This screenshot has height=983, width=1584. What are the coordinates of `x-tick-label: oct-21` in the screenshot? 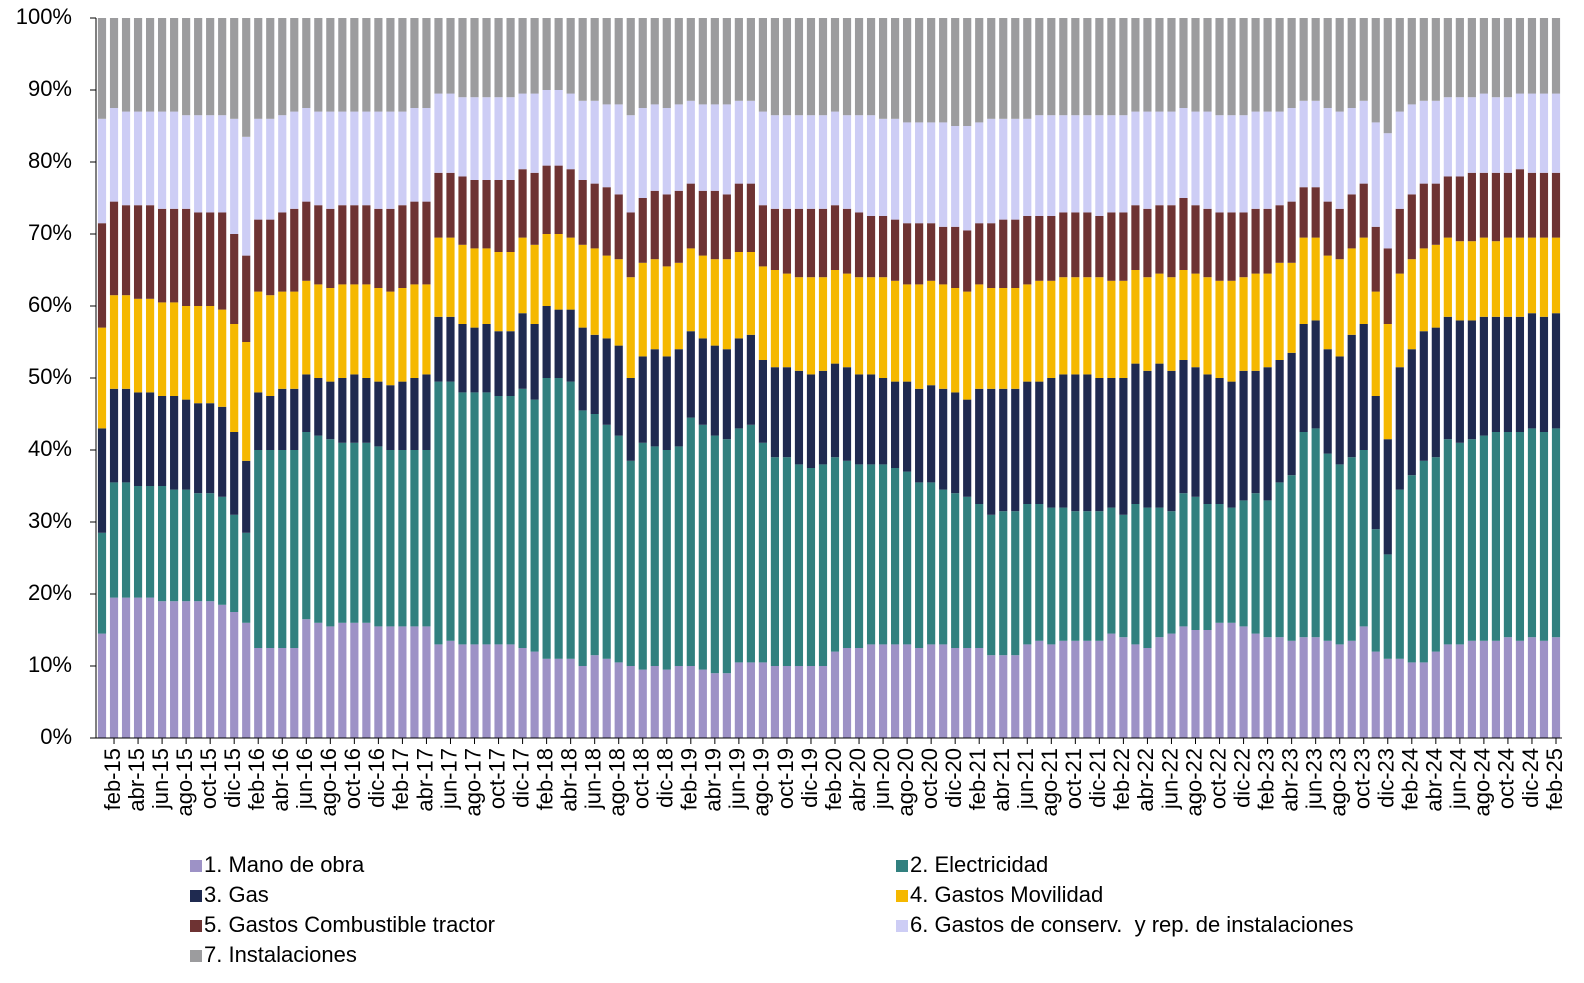 It's located at (1073, 778).